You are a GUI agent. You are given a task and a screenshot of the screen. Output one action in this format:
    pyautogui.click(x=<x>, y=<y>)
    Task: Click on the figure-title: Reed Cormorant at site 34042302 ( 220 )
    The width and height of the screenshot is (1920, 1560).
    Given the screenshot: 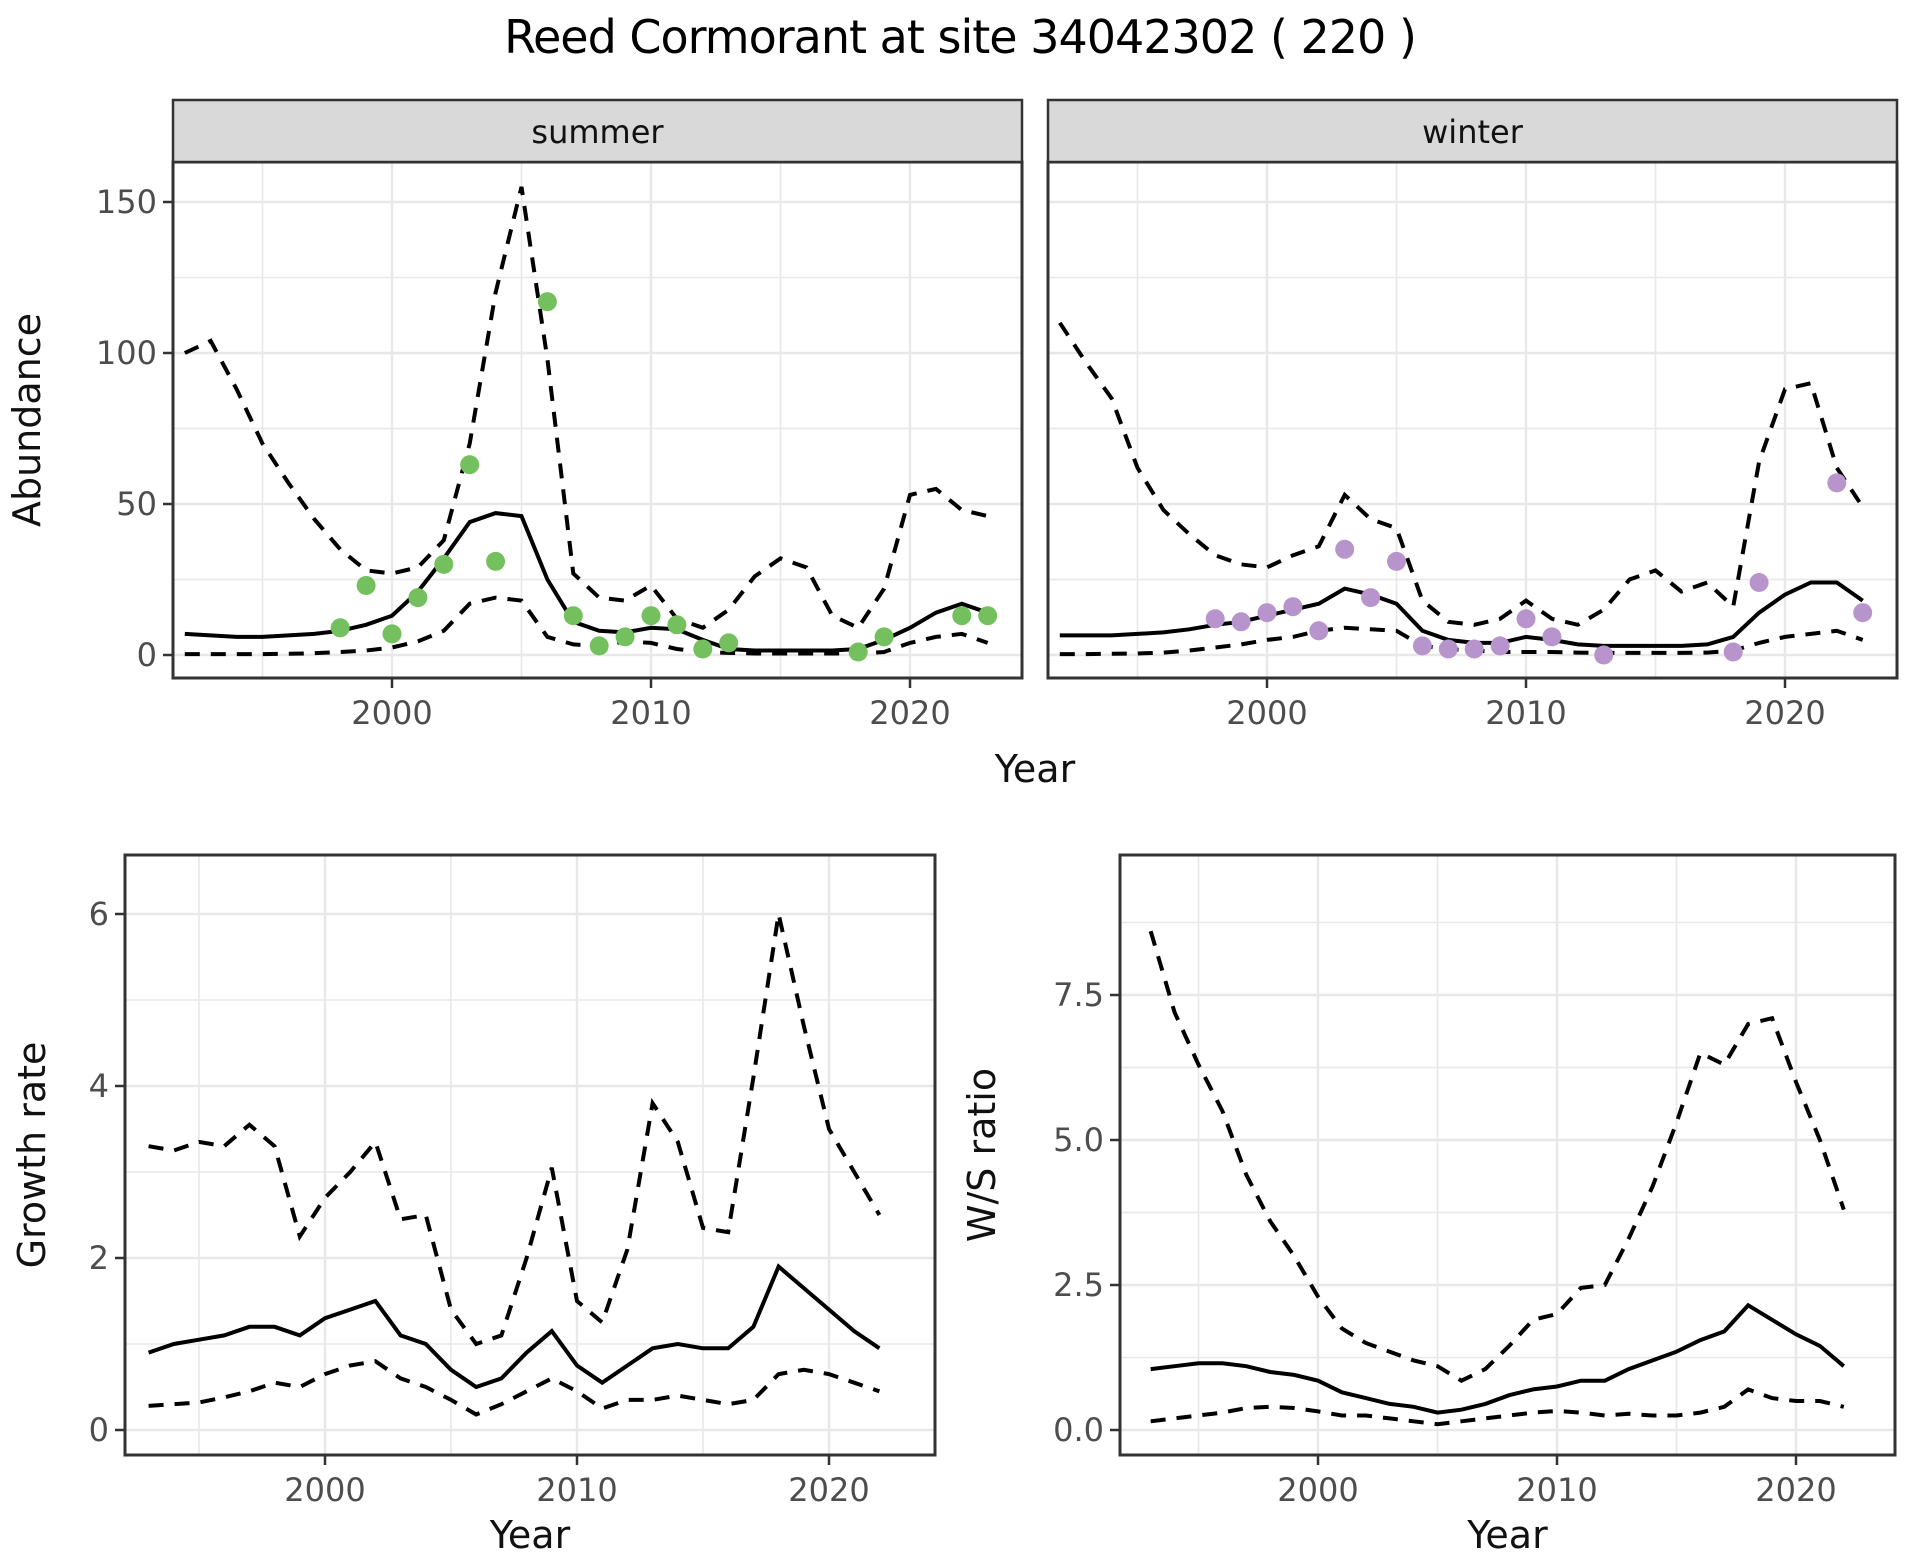 What is the action you would take?
    pyautogui.click(x=960, y=37)
    